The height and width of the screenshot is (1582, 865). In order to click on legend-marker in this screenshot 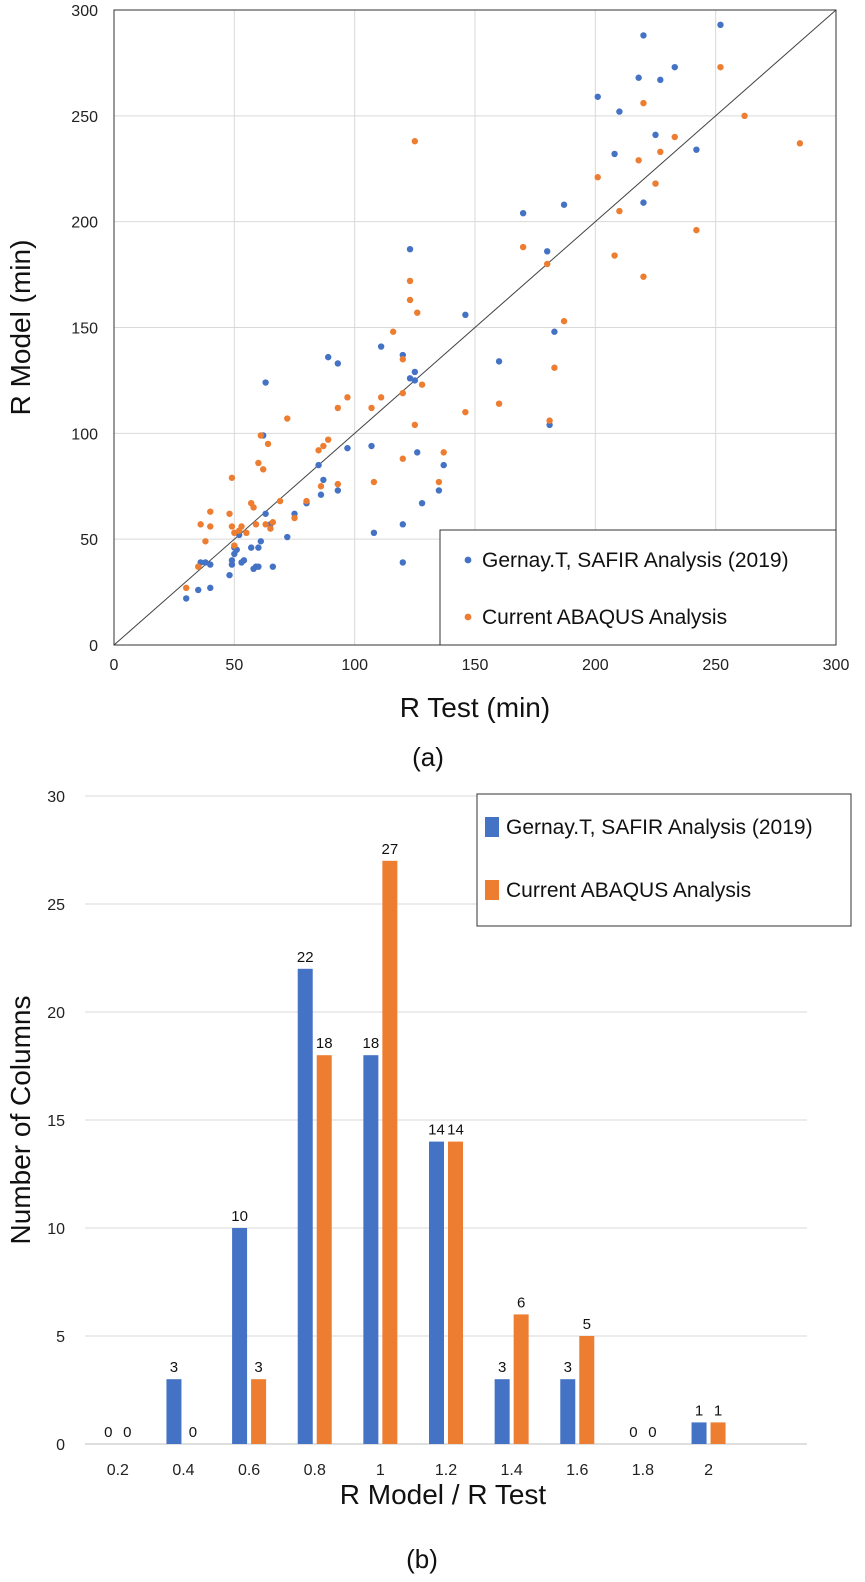, I will do `click(468, 617)`.